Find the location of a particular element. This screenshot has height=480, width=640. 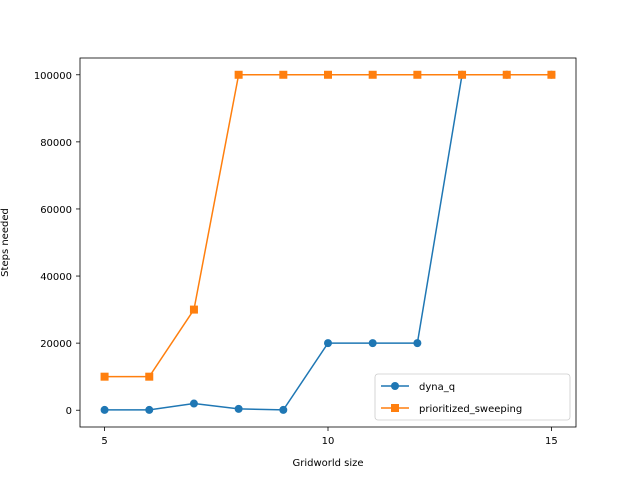

legend-marker-prioritized_sweeping is located at coordinates (395, 408).